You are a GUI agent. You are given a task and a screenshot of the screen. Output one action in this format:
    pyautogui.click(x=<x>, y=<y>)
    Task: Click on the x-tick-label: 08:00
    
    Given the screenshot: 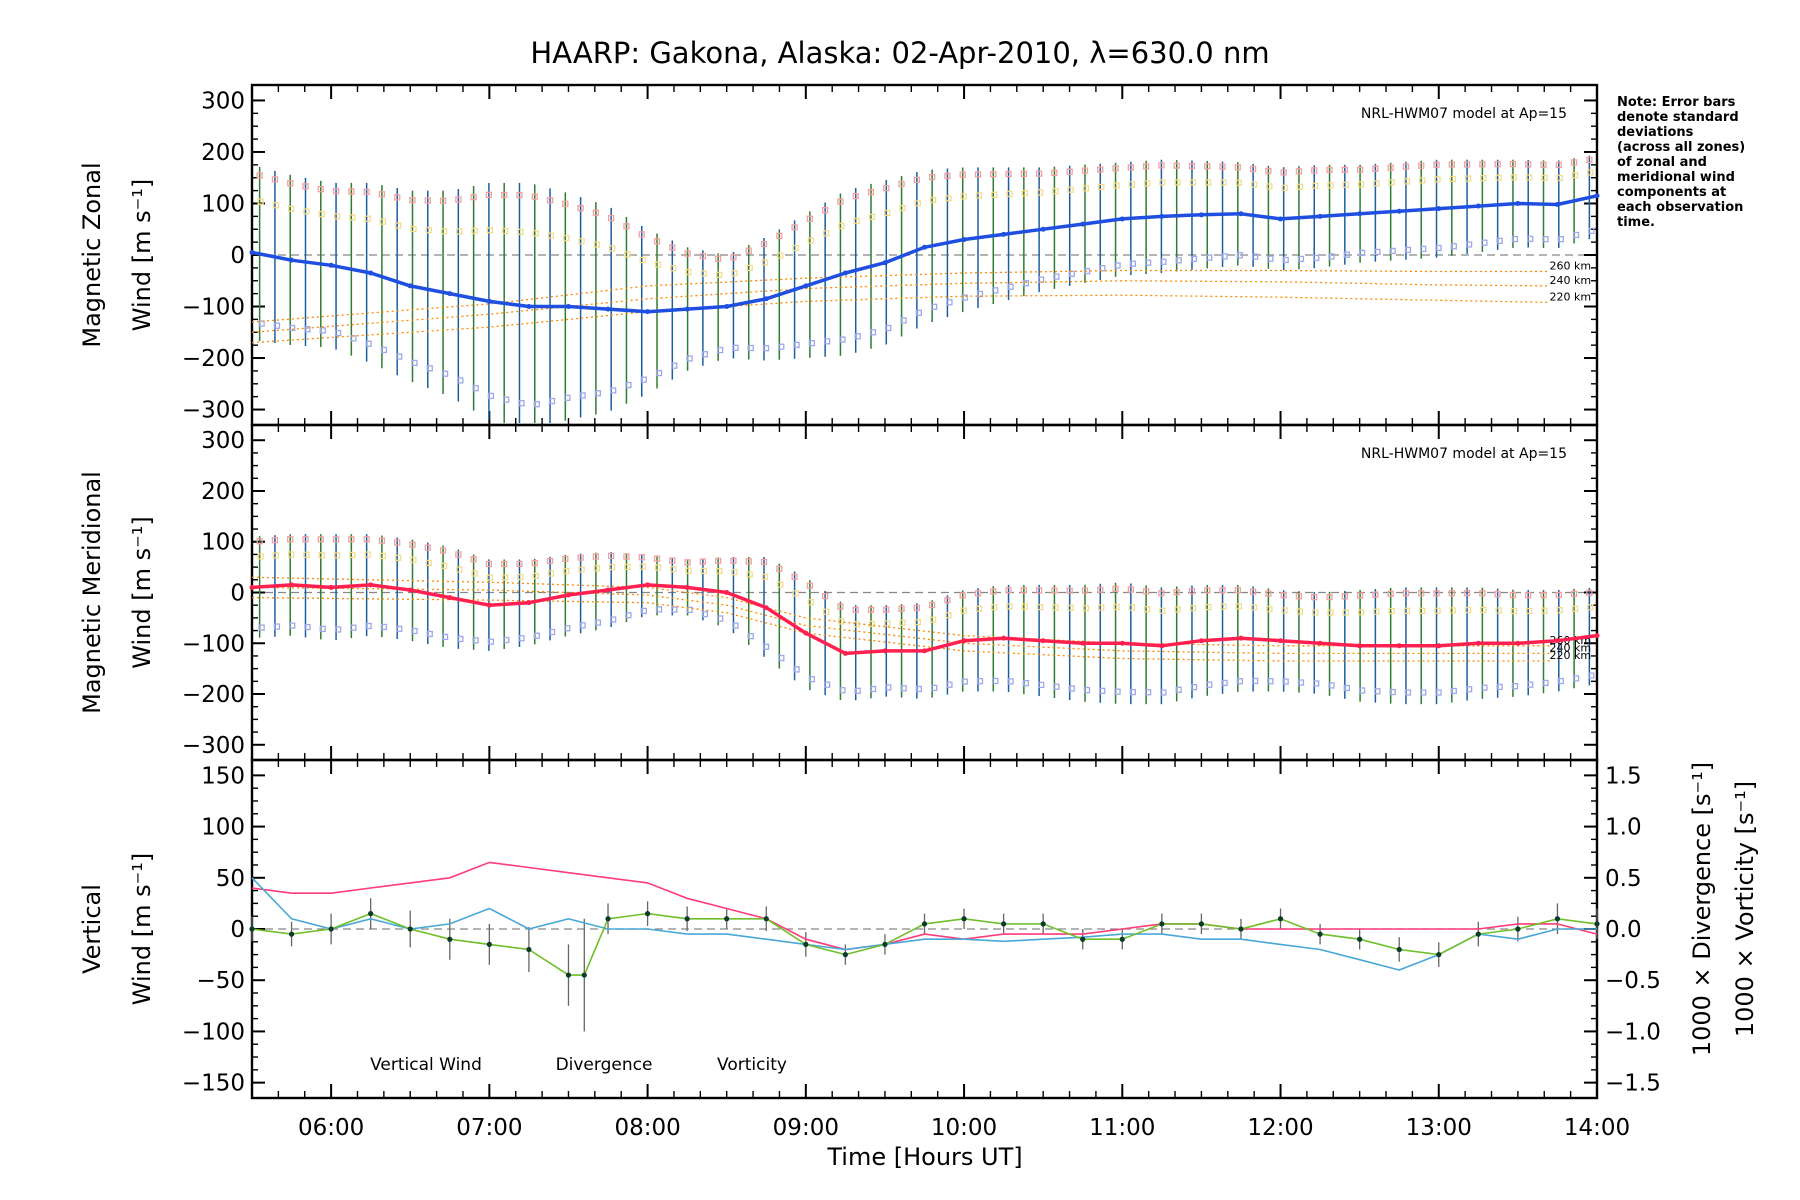 What is the action you would take?
    pyautogui.click(x=647, y=1128)
    